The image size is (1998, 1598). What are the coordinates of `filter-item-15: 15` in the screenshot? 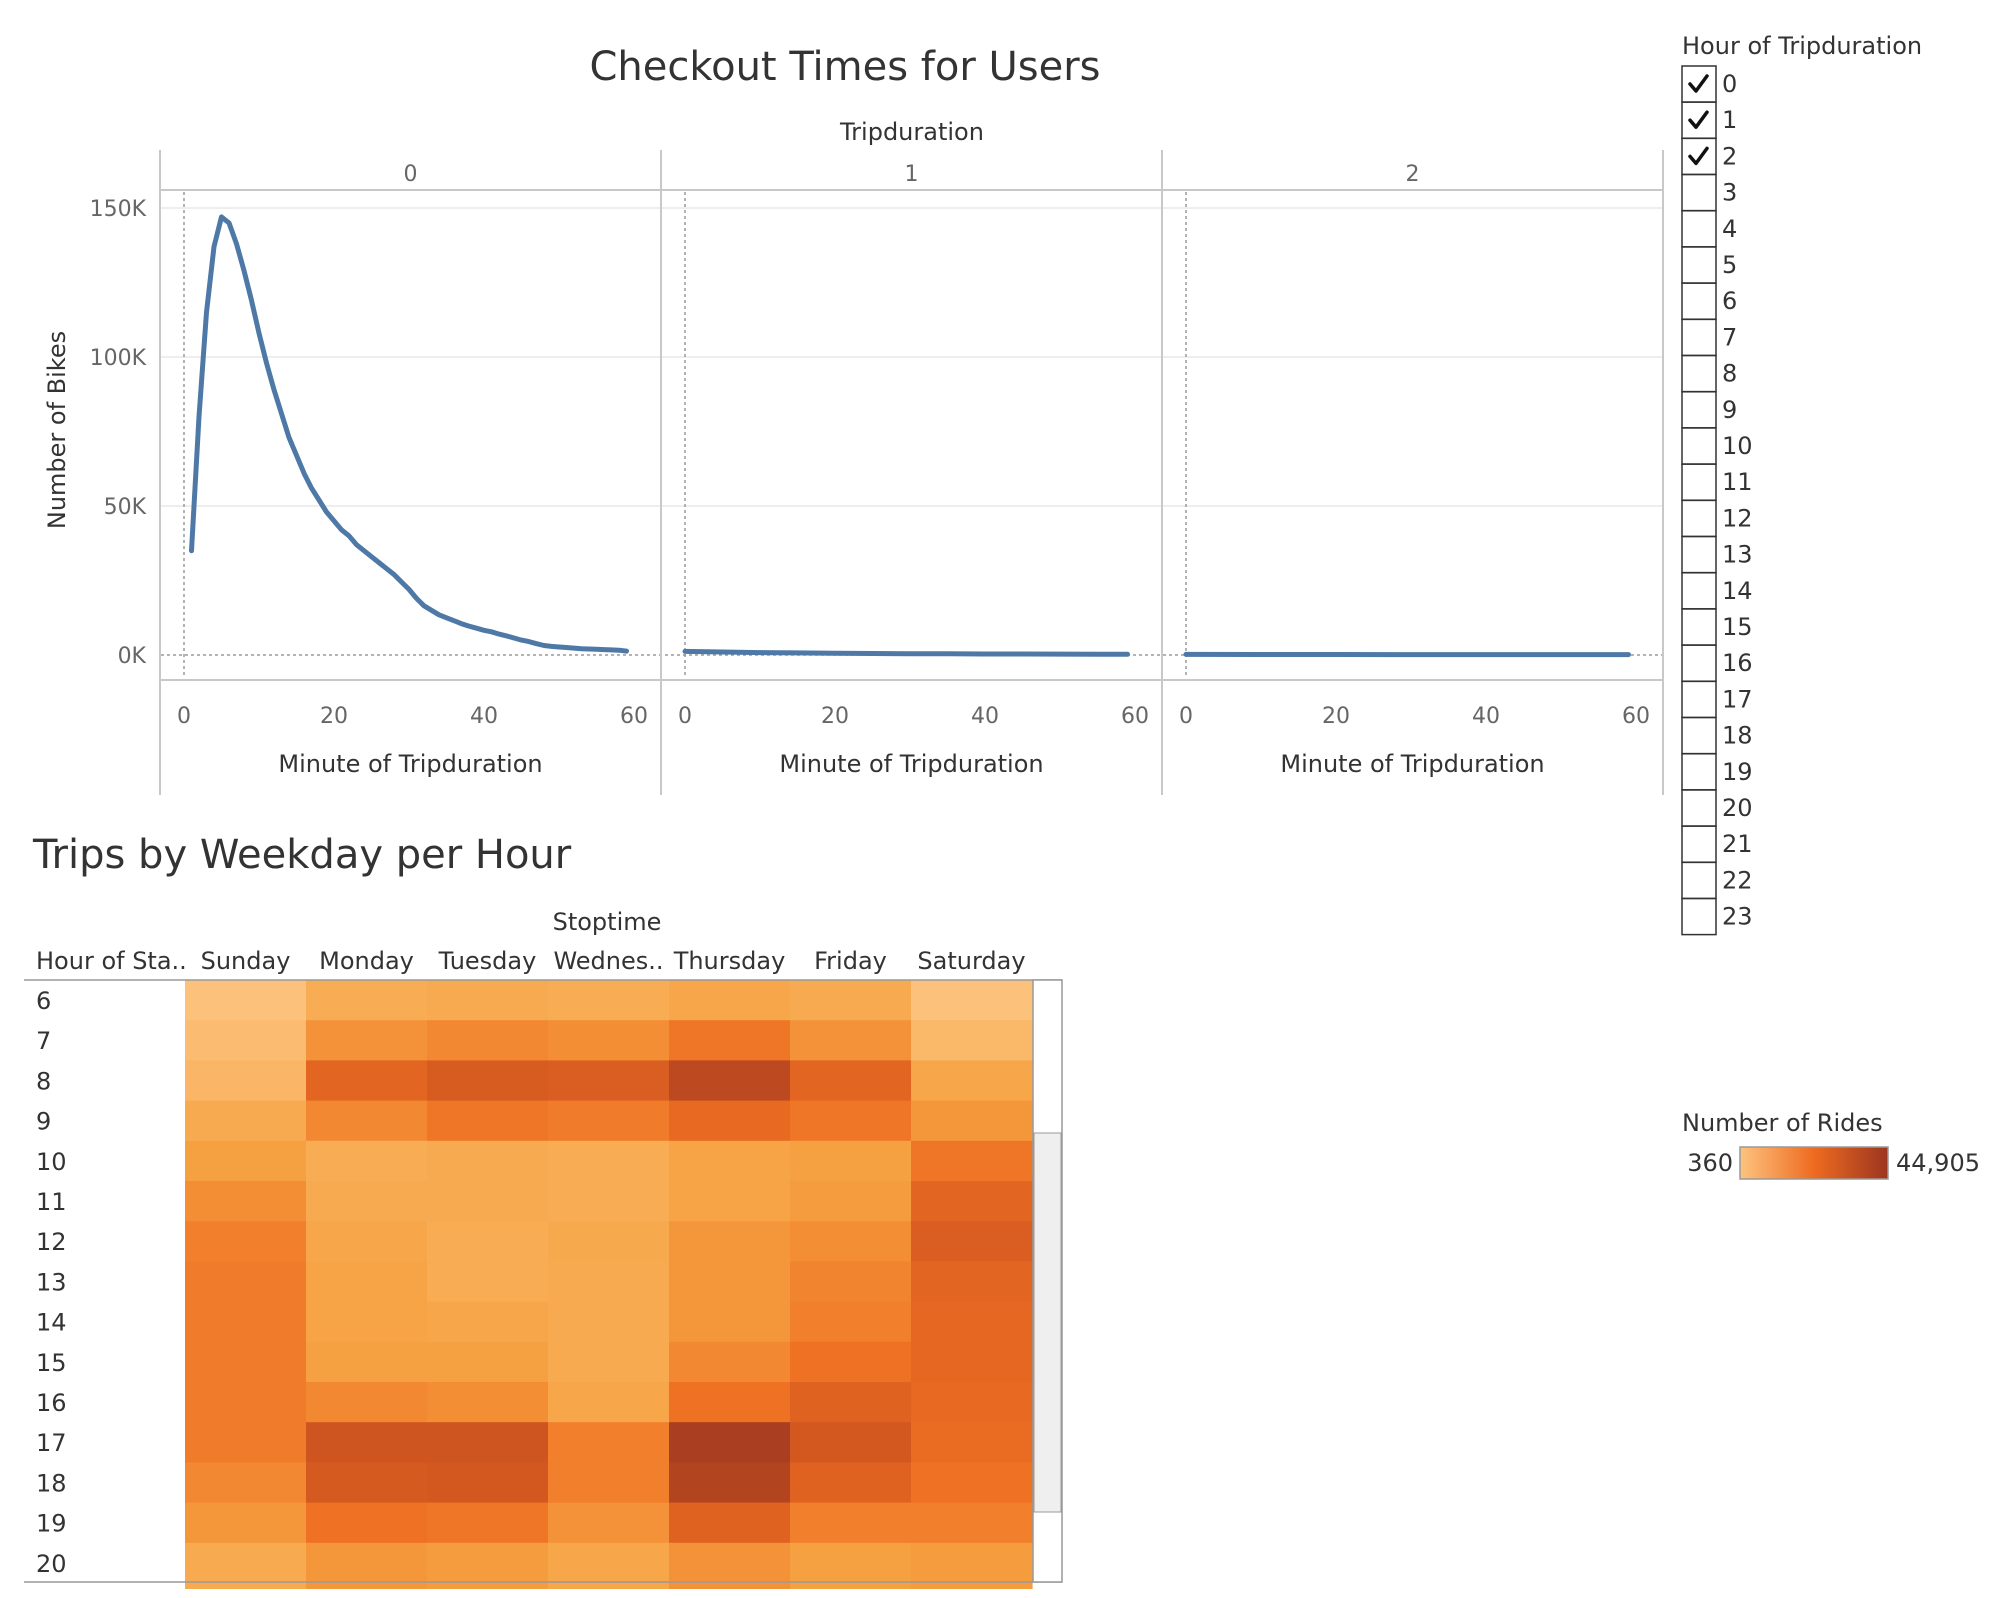 It's located at (1717, 627).